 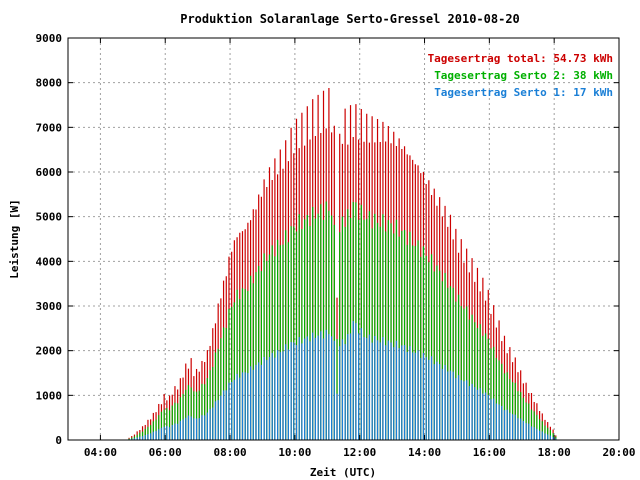 What do you see at coordinates (49, 351) in the screenshot?
I see `y-tick-label: 2000` at bounding box center [49, 351].